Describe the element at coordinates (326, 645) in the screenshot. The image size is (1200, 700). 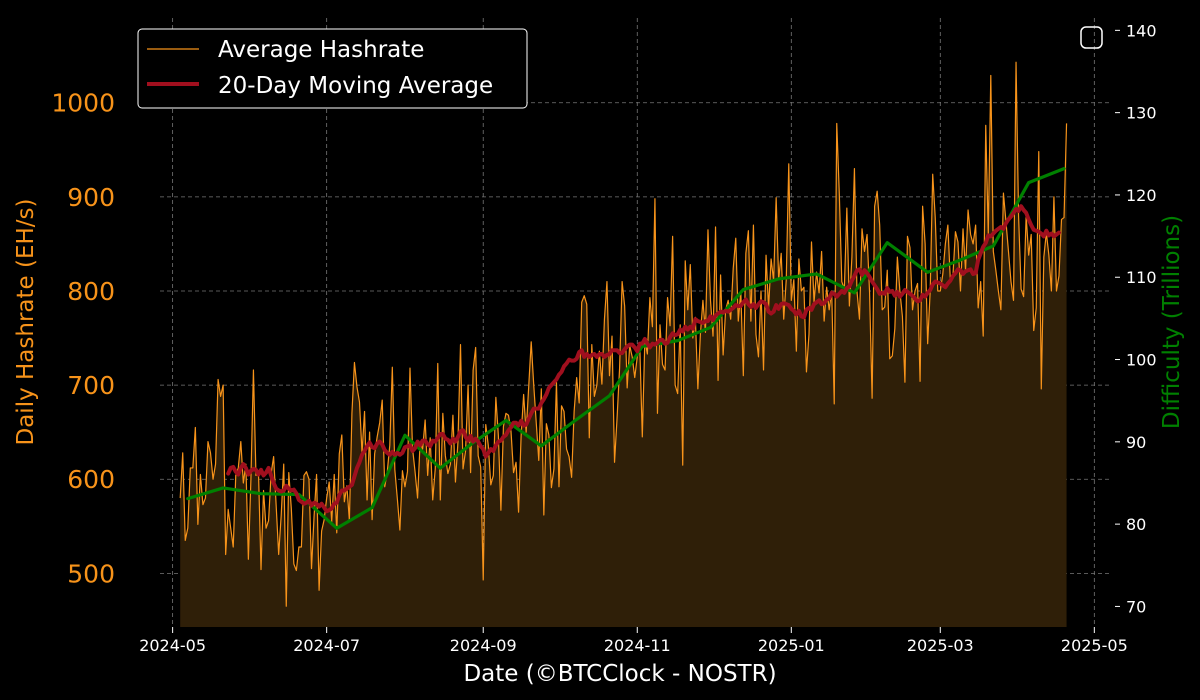
I see `x-tick-label: 2024-07` at that location.